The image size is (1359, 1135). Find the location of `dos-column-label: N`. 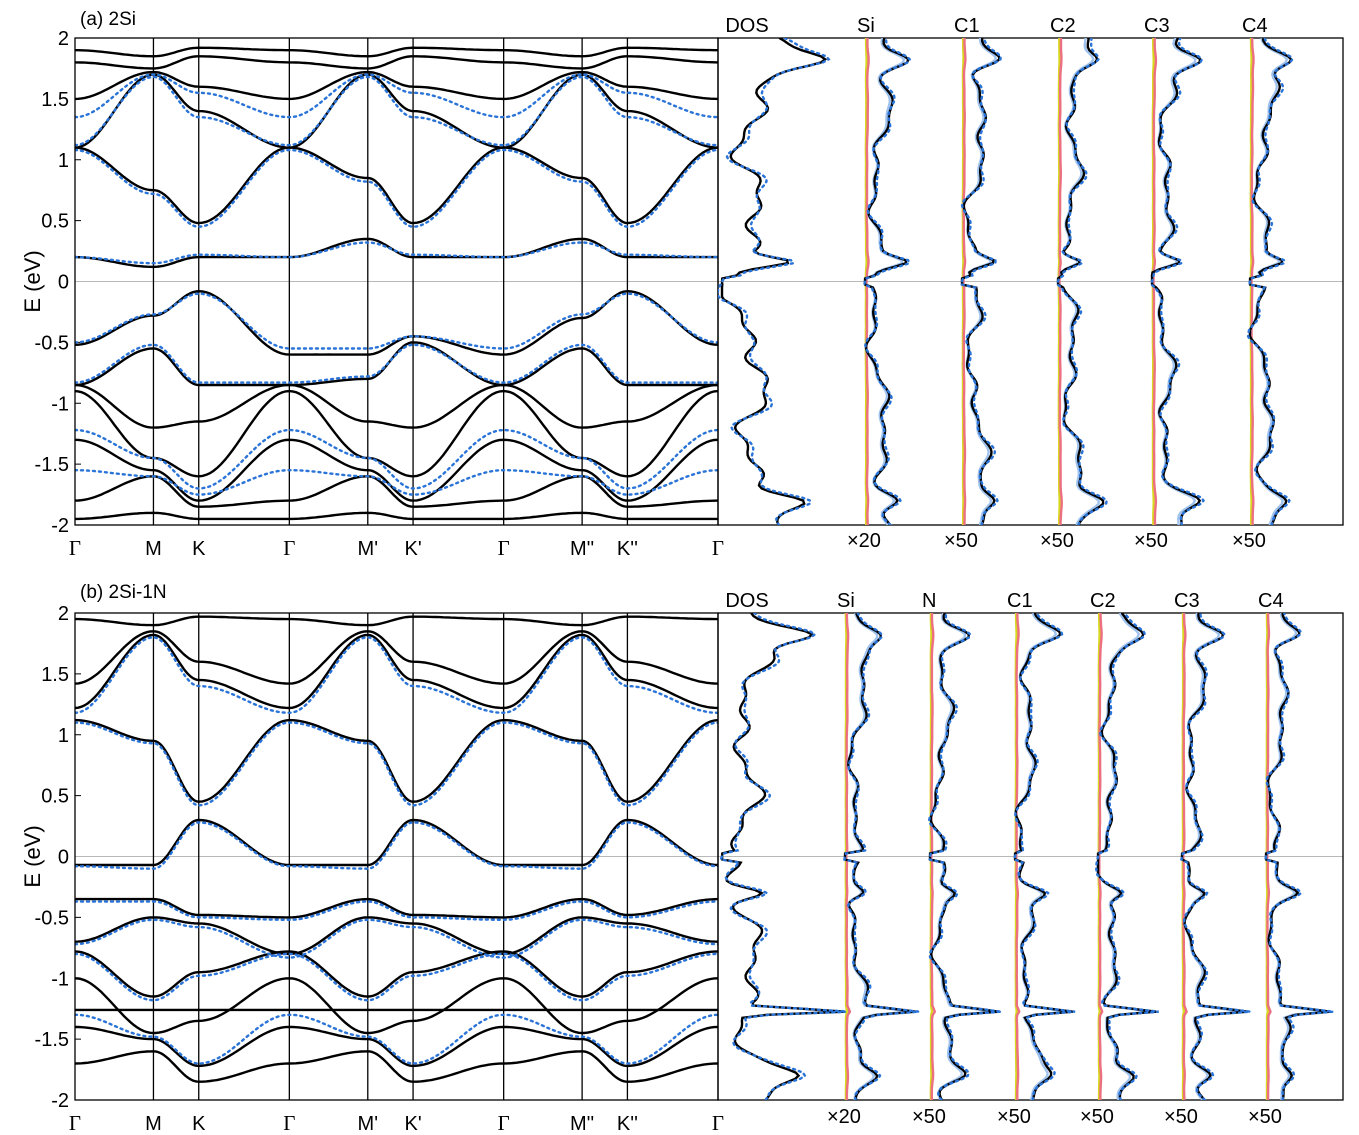

dos-column-label: N is located at coordinates (929, 601).